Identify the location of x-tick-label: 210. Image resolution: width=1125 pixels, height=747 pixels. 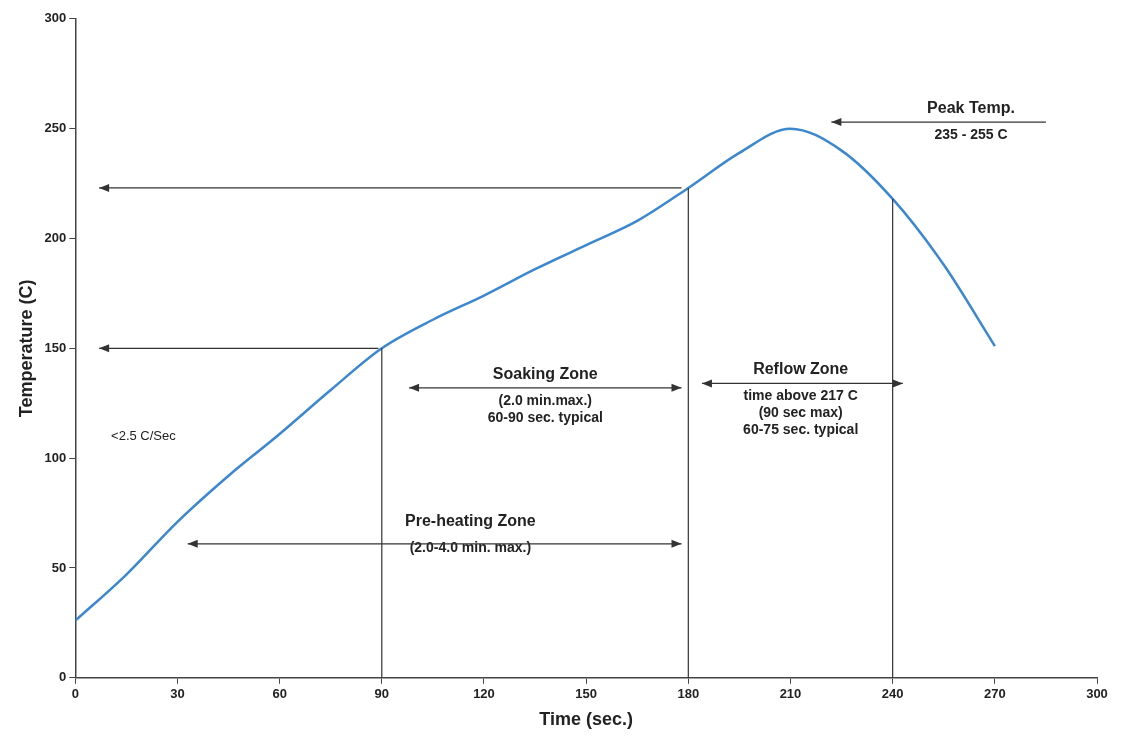
(790, 694).